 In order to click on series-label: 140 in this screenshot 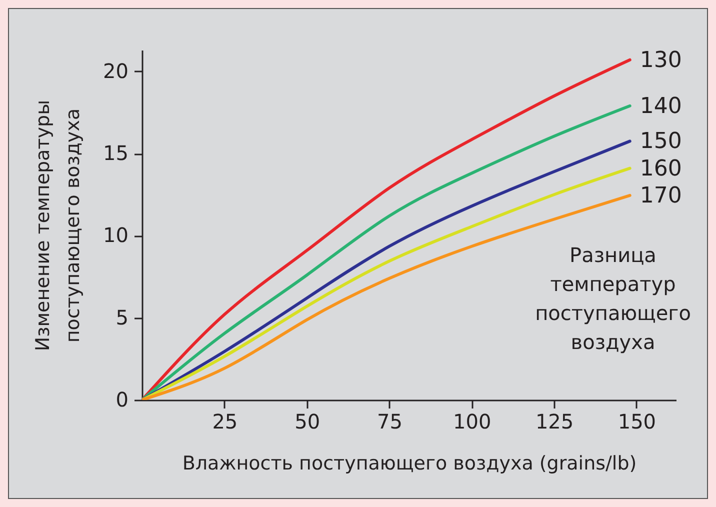, I will do `click(661, 106)`.